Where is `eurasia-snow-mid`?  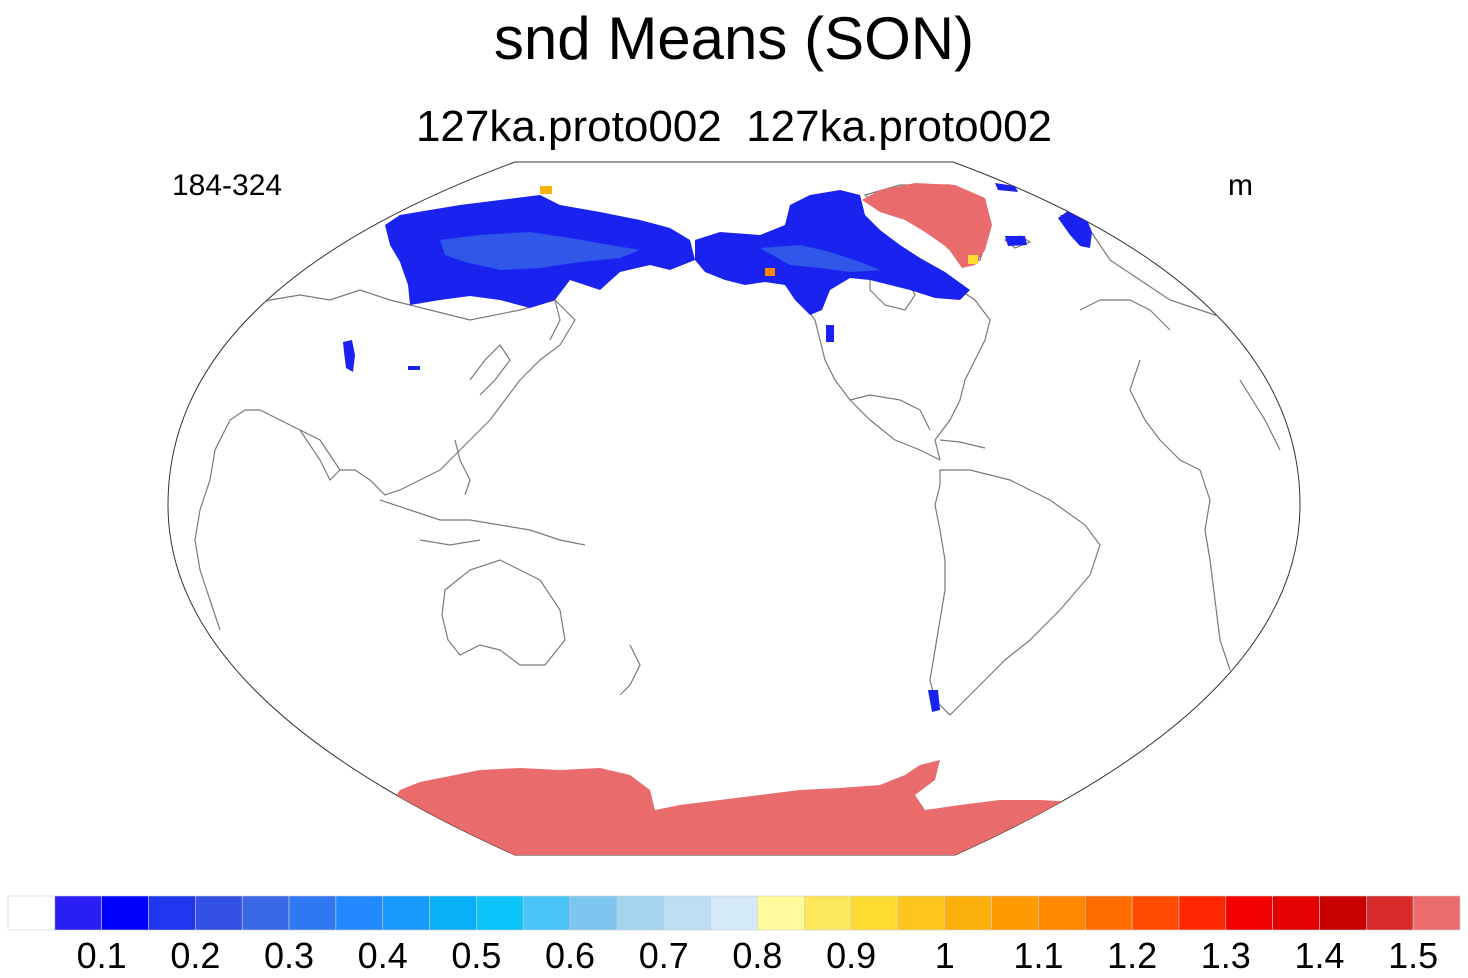 eurasia-snow-mid is located at coordinates (540, 251).